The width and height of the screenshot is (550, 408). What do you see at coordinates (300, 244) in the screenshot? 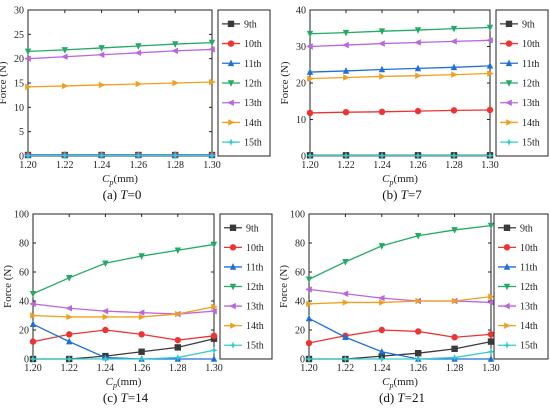
I see `y-tick-label: 80` at bounding box center [300, 244].